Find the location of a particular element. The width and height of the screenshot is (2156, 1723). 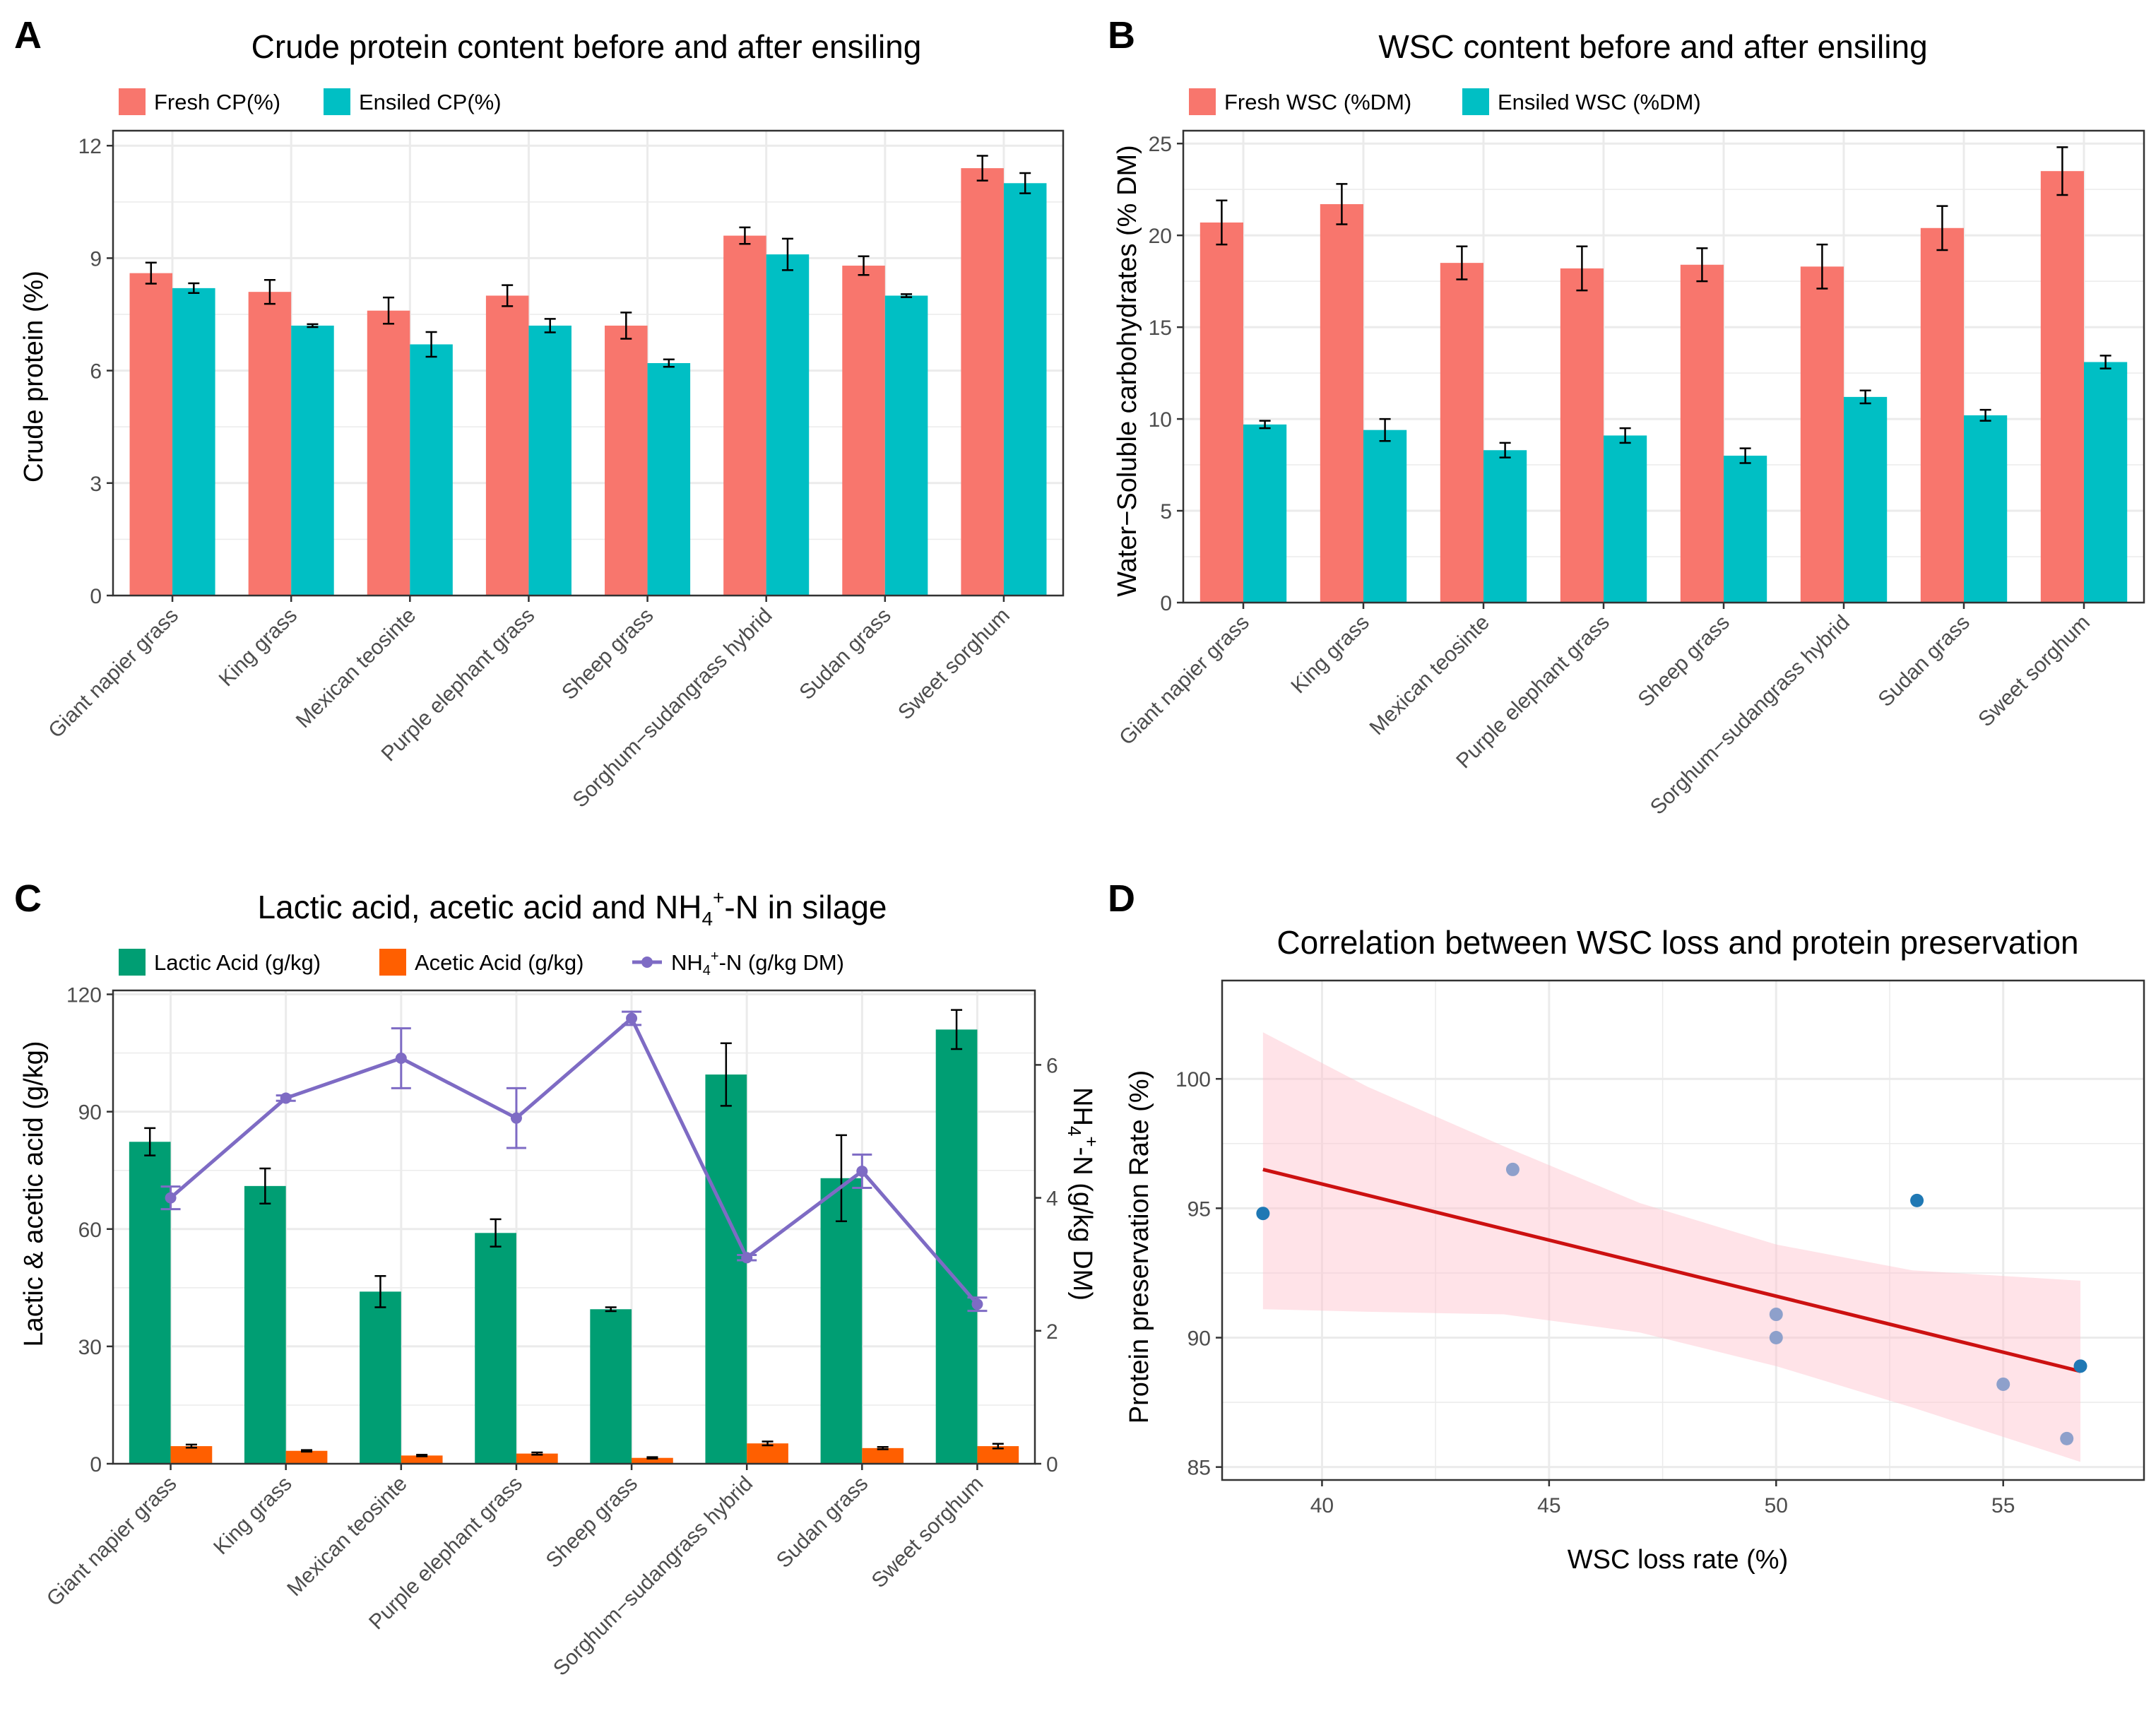

x-tick-label: 45 is located at coordinates (1548, 1505).